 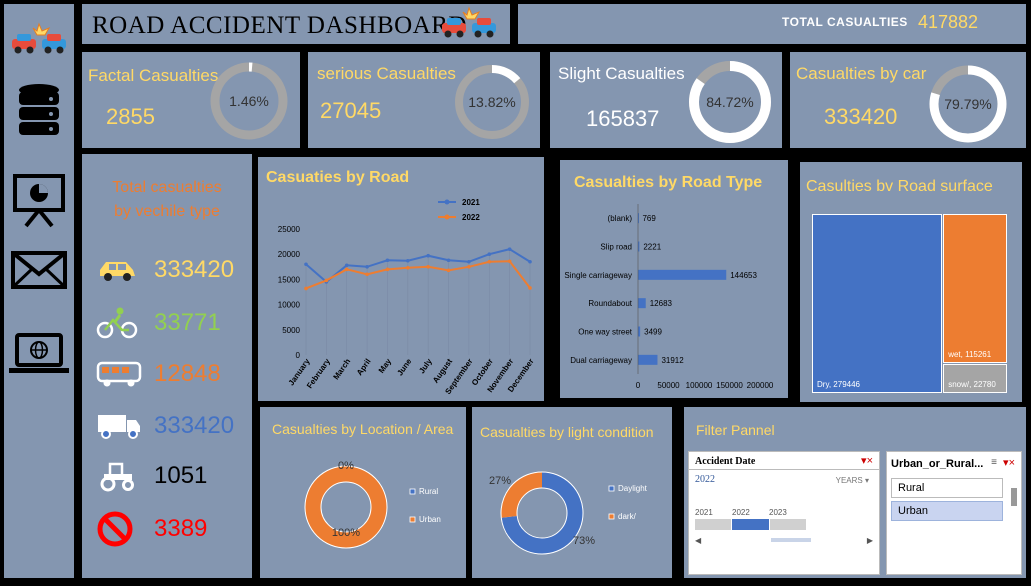 I want to click on x-tick-label: 100000, so click(x=699, y=385).